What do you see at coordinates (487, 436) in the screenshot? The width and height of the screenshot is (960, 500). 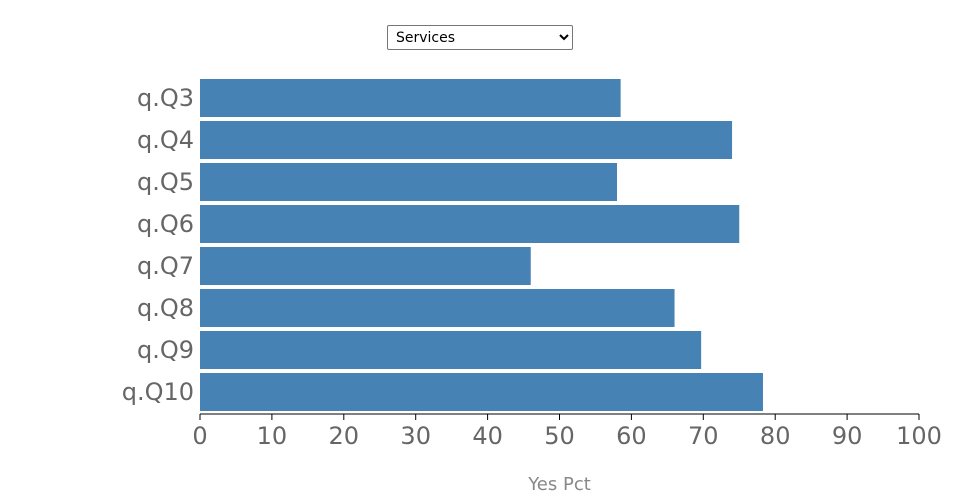 I see `x-tick-label: 40` at bounding box center [487, 436].